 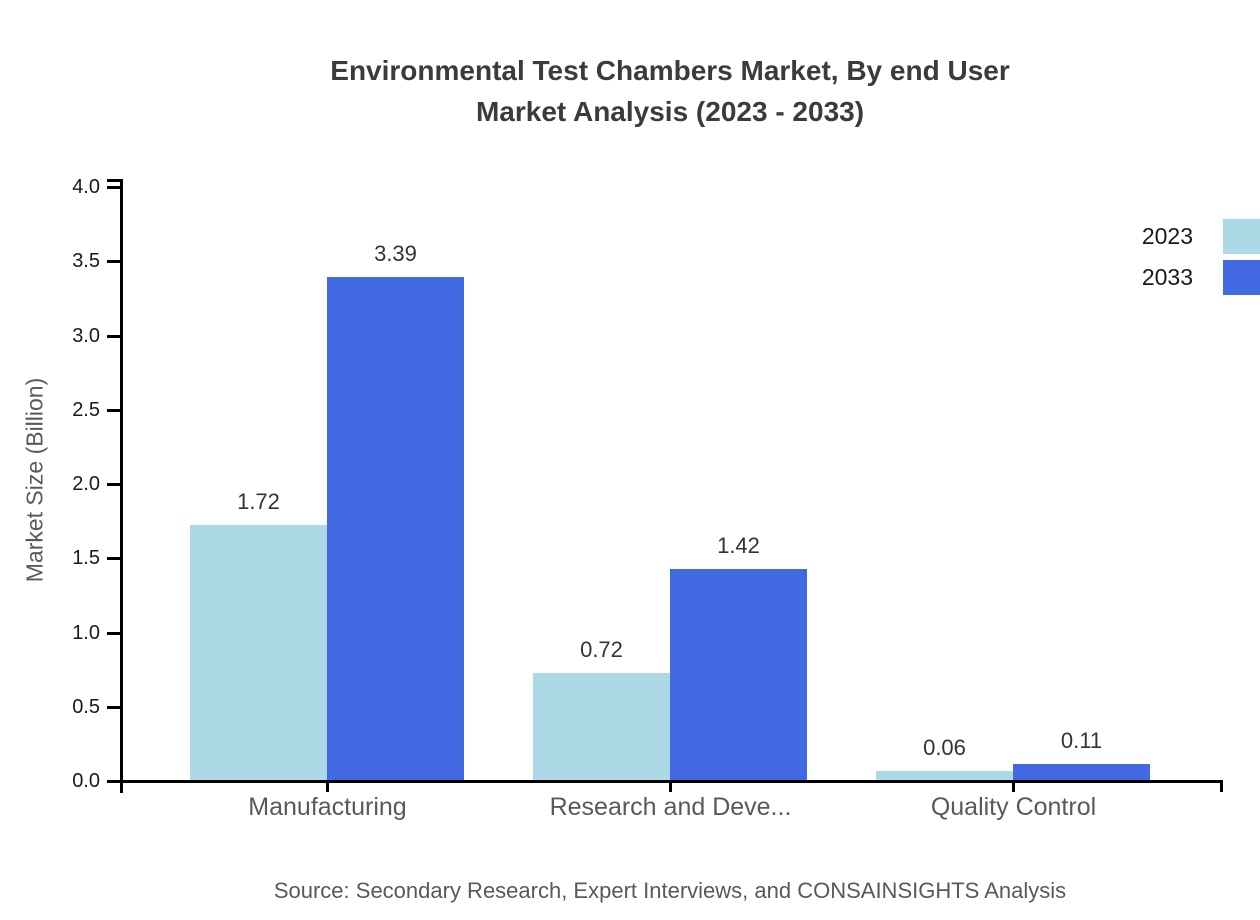 I want to click on y-tick-label: 1.0, so click(x=86, y=632).